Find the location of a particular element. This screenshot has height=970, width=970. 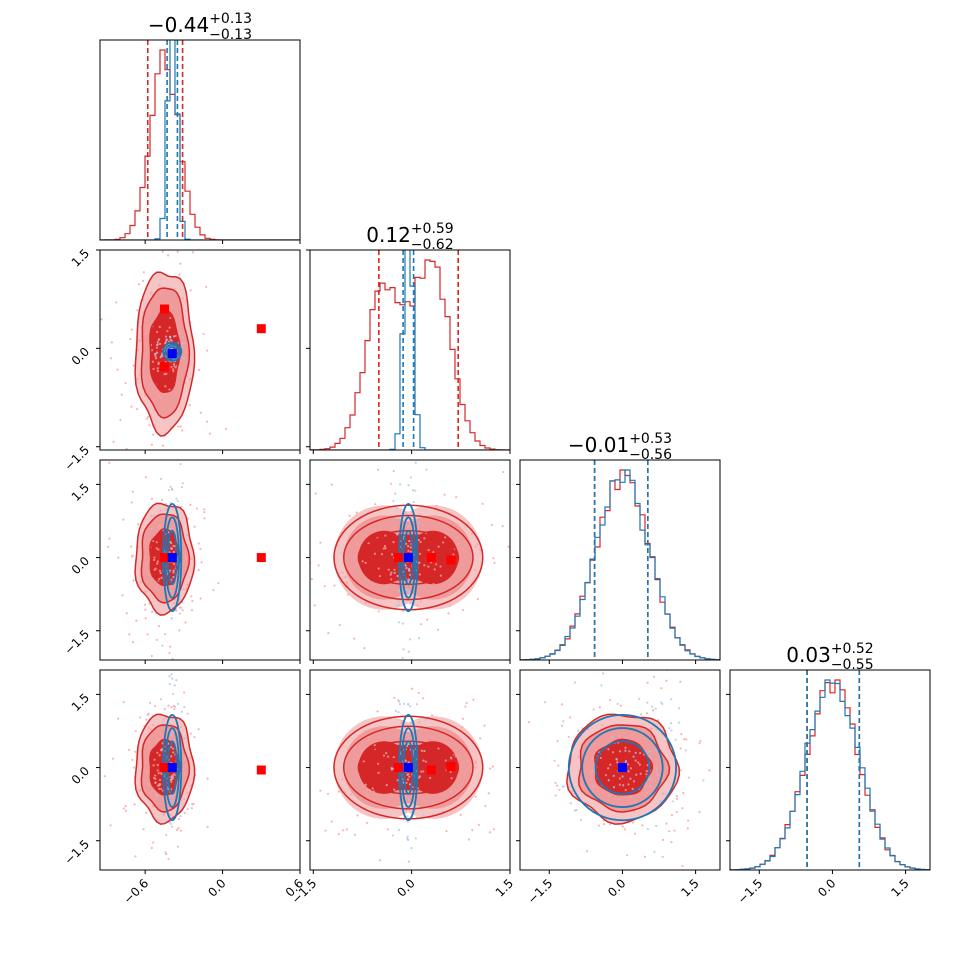

x-tick-label: −1.5 is located at coordinates (540, 891).